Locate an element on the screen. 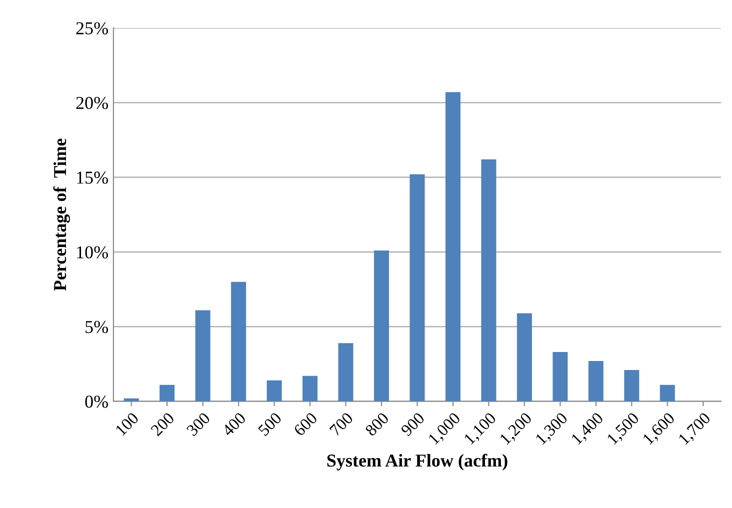 The image size is (732, 508). x-tick-label: 800 is located at coordinates (377, 424).